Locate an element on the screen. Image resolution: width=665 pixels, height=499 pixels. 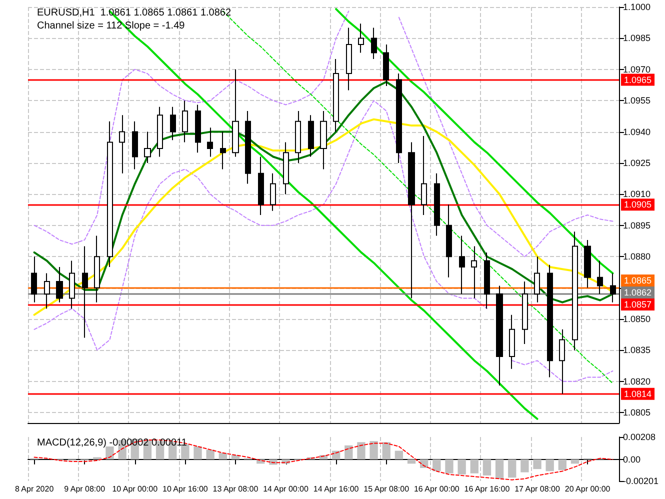
y-tick-label: 1.0955 is located at coordinates (637, 101).